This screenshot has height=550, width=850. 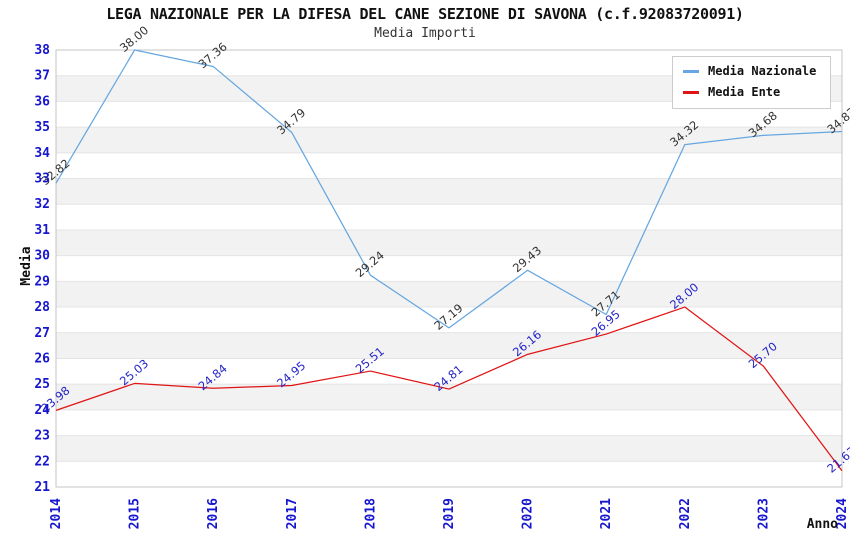 I want to click on legend-item-media-ente: Media Ente, so click(x=749, y=92).